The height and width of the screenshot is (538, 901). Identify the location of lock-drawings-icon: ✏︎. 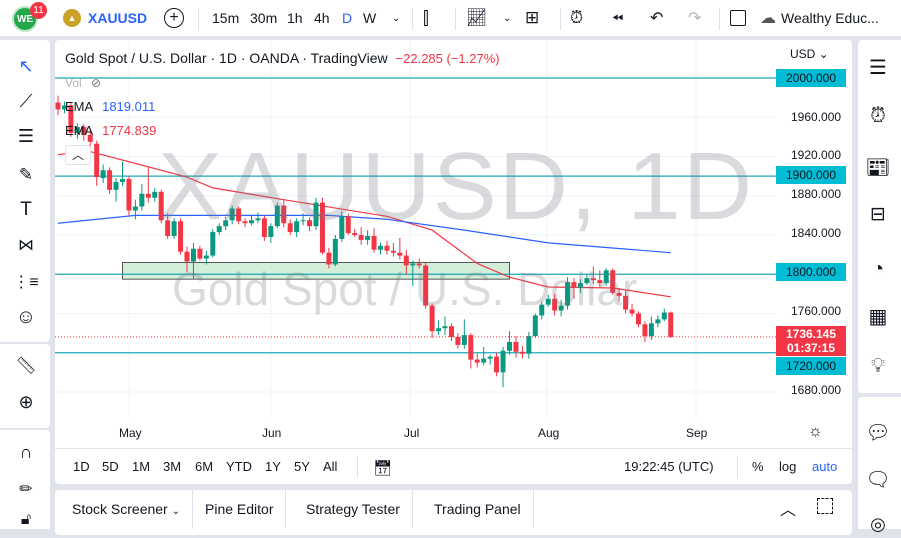
(26, 489).